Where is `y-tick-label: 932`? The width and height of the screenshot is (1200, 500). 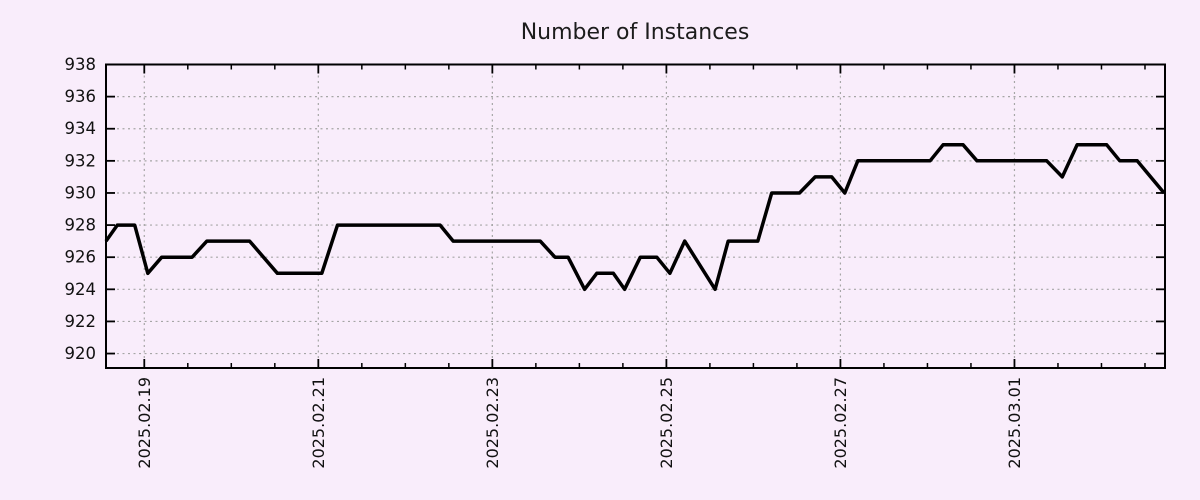
y-tick-label: 932 is located at coordinates (81, 160).